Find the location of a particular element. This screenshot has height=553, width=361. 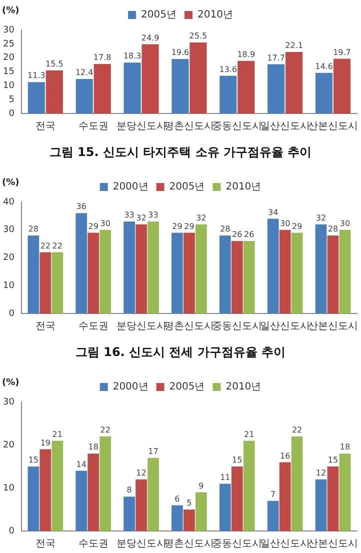

data-label: 5 is located at coordinates (189, 503).